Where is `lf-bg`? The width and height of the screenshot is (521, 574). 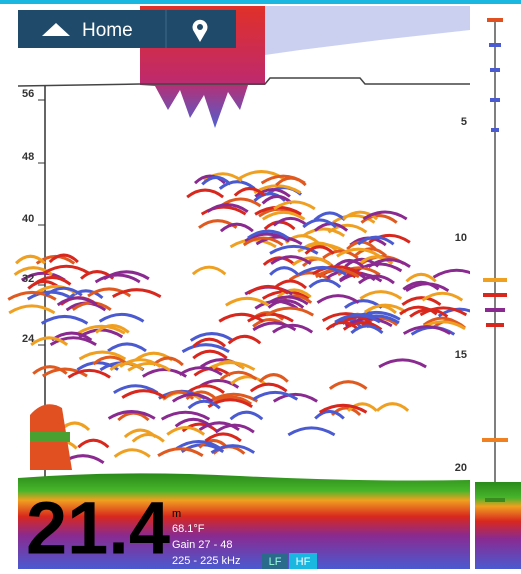 lf-bg is located at coordinates (275, 561).